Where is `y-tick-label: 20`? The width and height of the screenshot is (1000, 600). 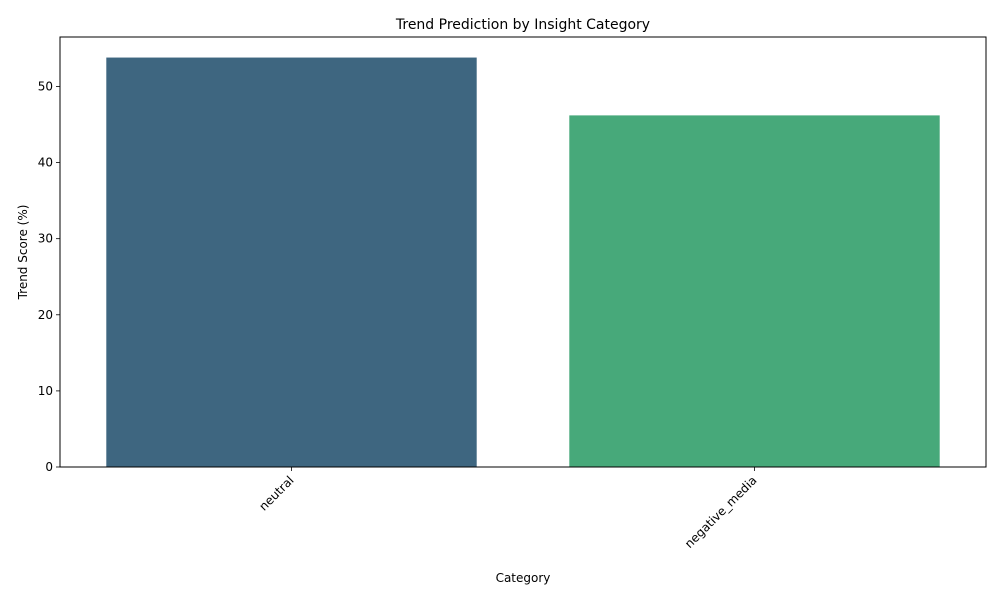
y-tick-label: 20 is located at coordinates (45, 315).